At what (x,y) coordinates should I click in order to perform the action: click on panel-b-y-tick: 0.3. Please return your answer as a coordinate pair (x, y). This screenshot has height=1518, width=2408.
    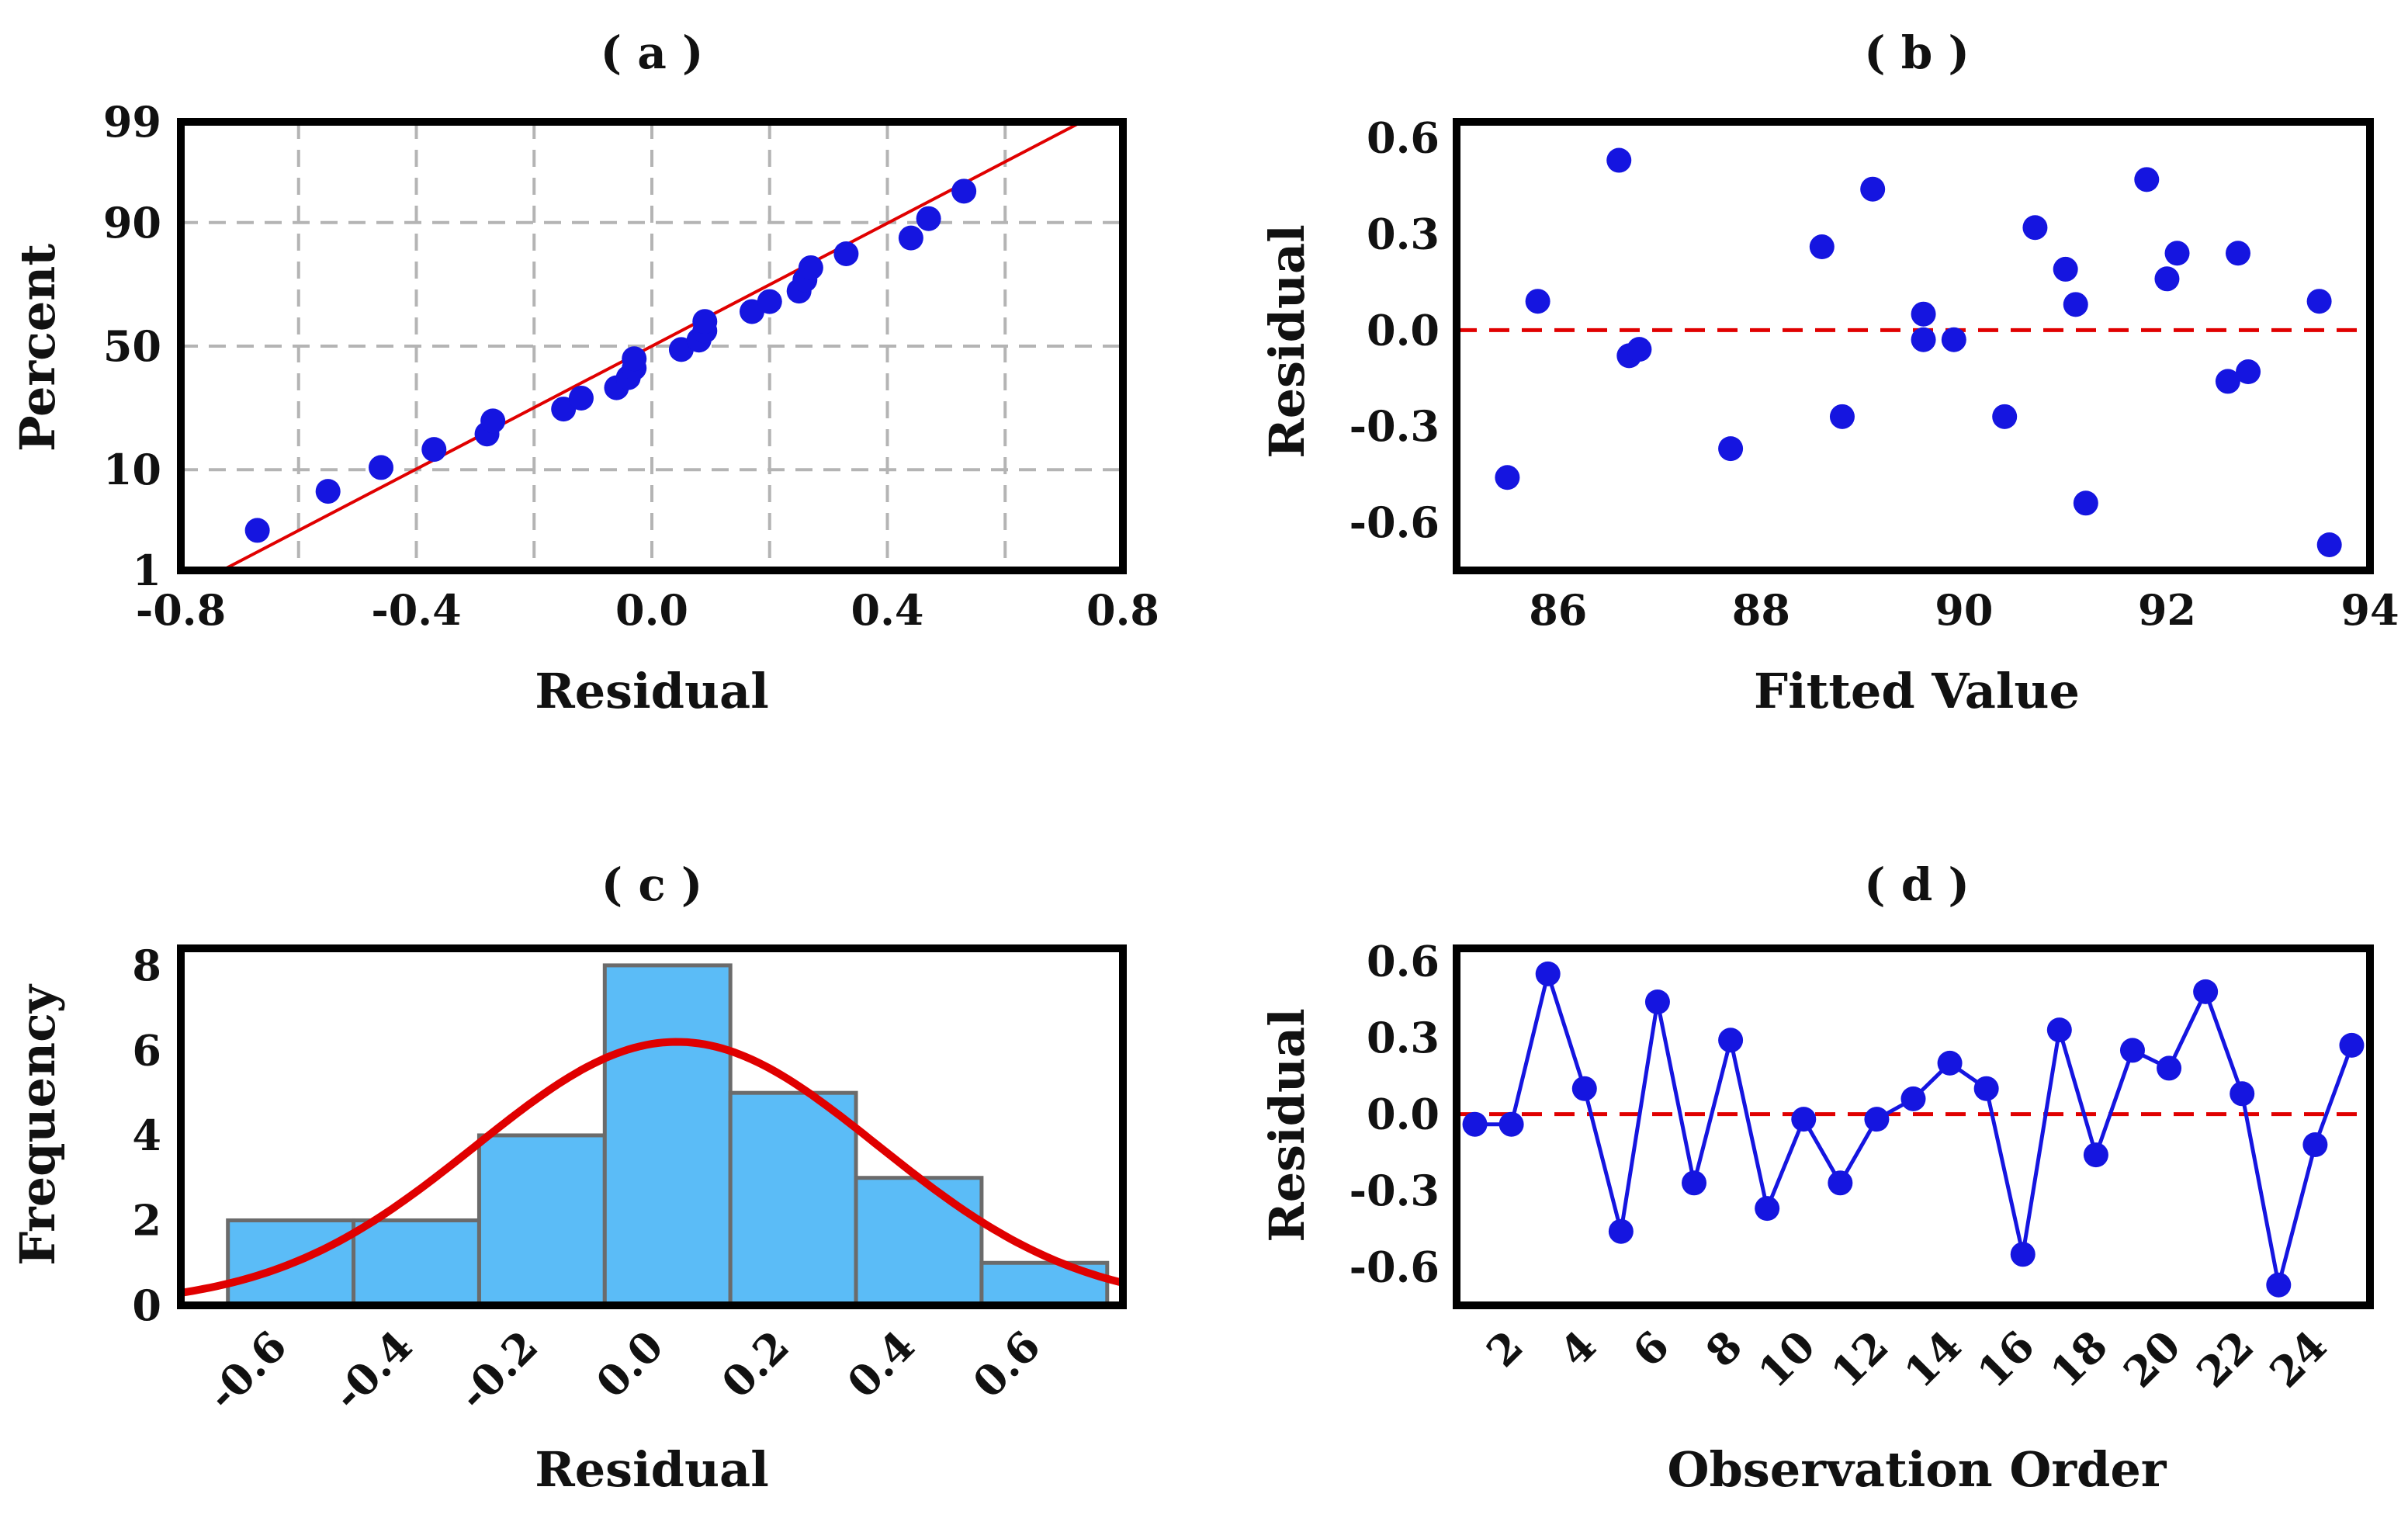
    Looking at the image, I should click on (1403, 235).